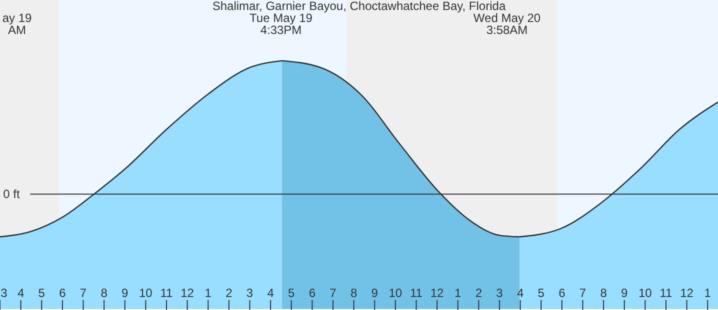 The image size is (718, 310). What do you see at coordinates (507, 24) in the screenshot?
I see `text: Wed May 20 3:58AM` at bounding box center [507, 24].